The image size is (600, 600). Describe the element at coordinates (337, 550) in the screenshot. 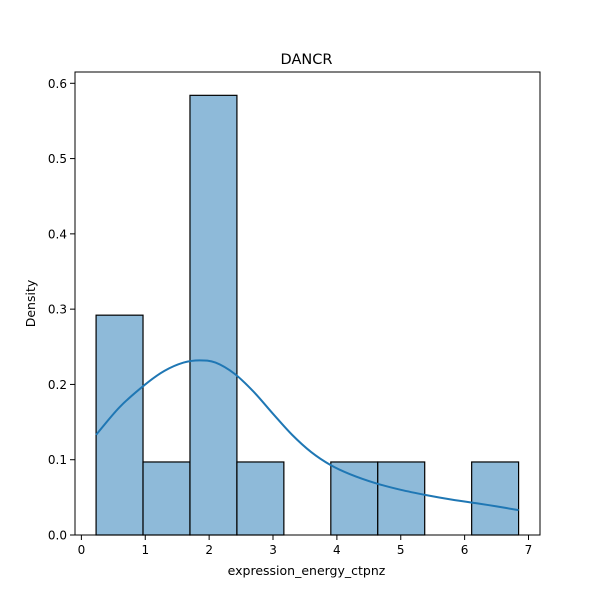

I see `x-tick-label: 4` at that location.